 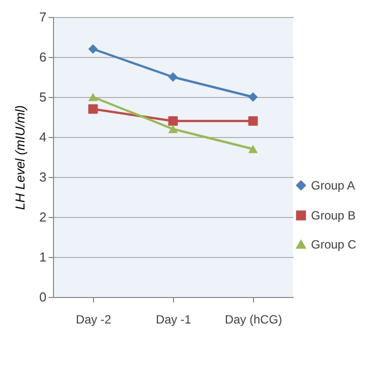 What do you see at coordinates (42, 217) in the screenshot?
I see `y-tick-label: 2` at bounding box center [42, 217].